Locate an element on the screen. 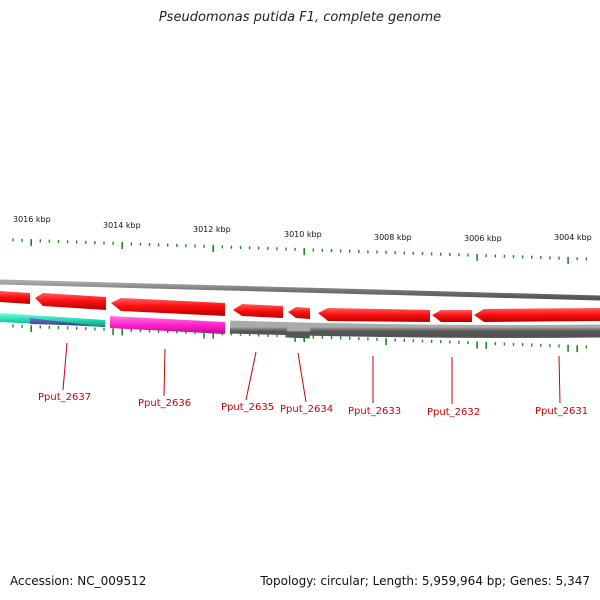 This screenshot has height=600, width=600. backbone-outer is located at coordinates (300, 290).